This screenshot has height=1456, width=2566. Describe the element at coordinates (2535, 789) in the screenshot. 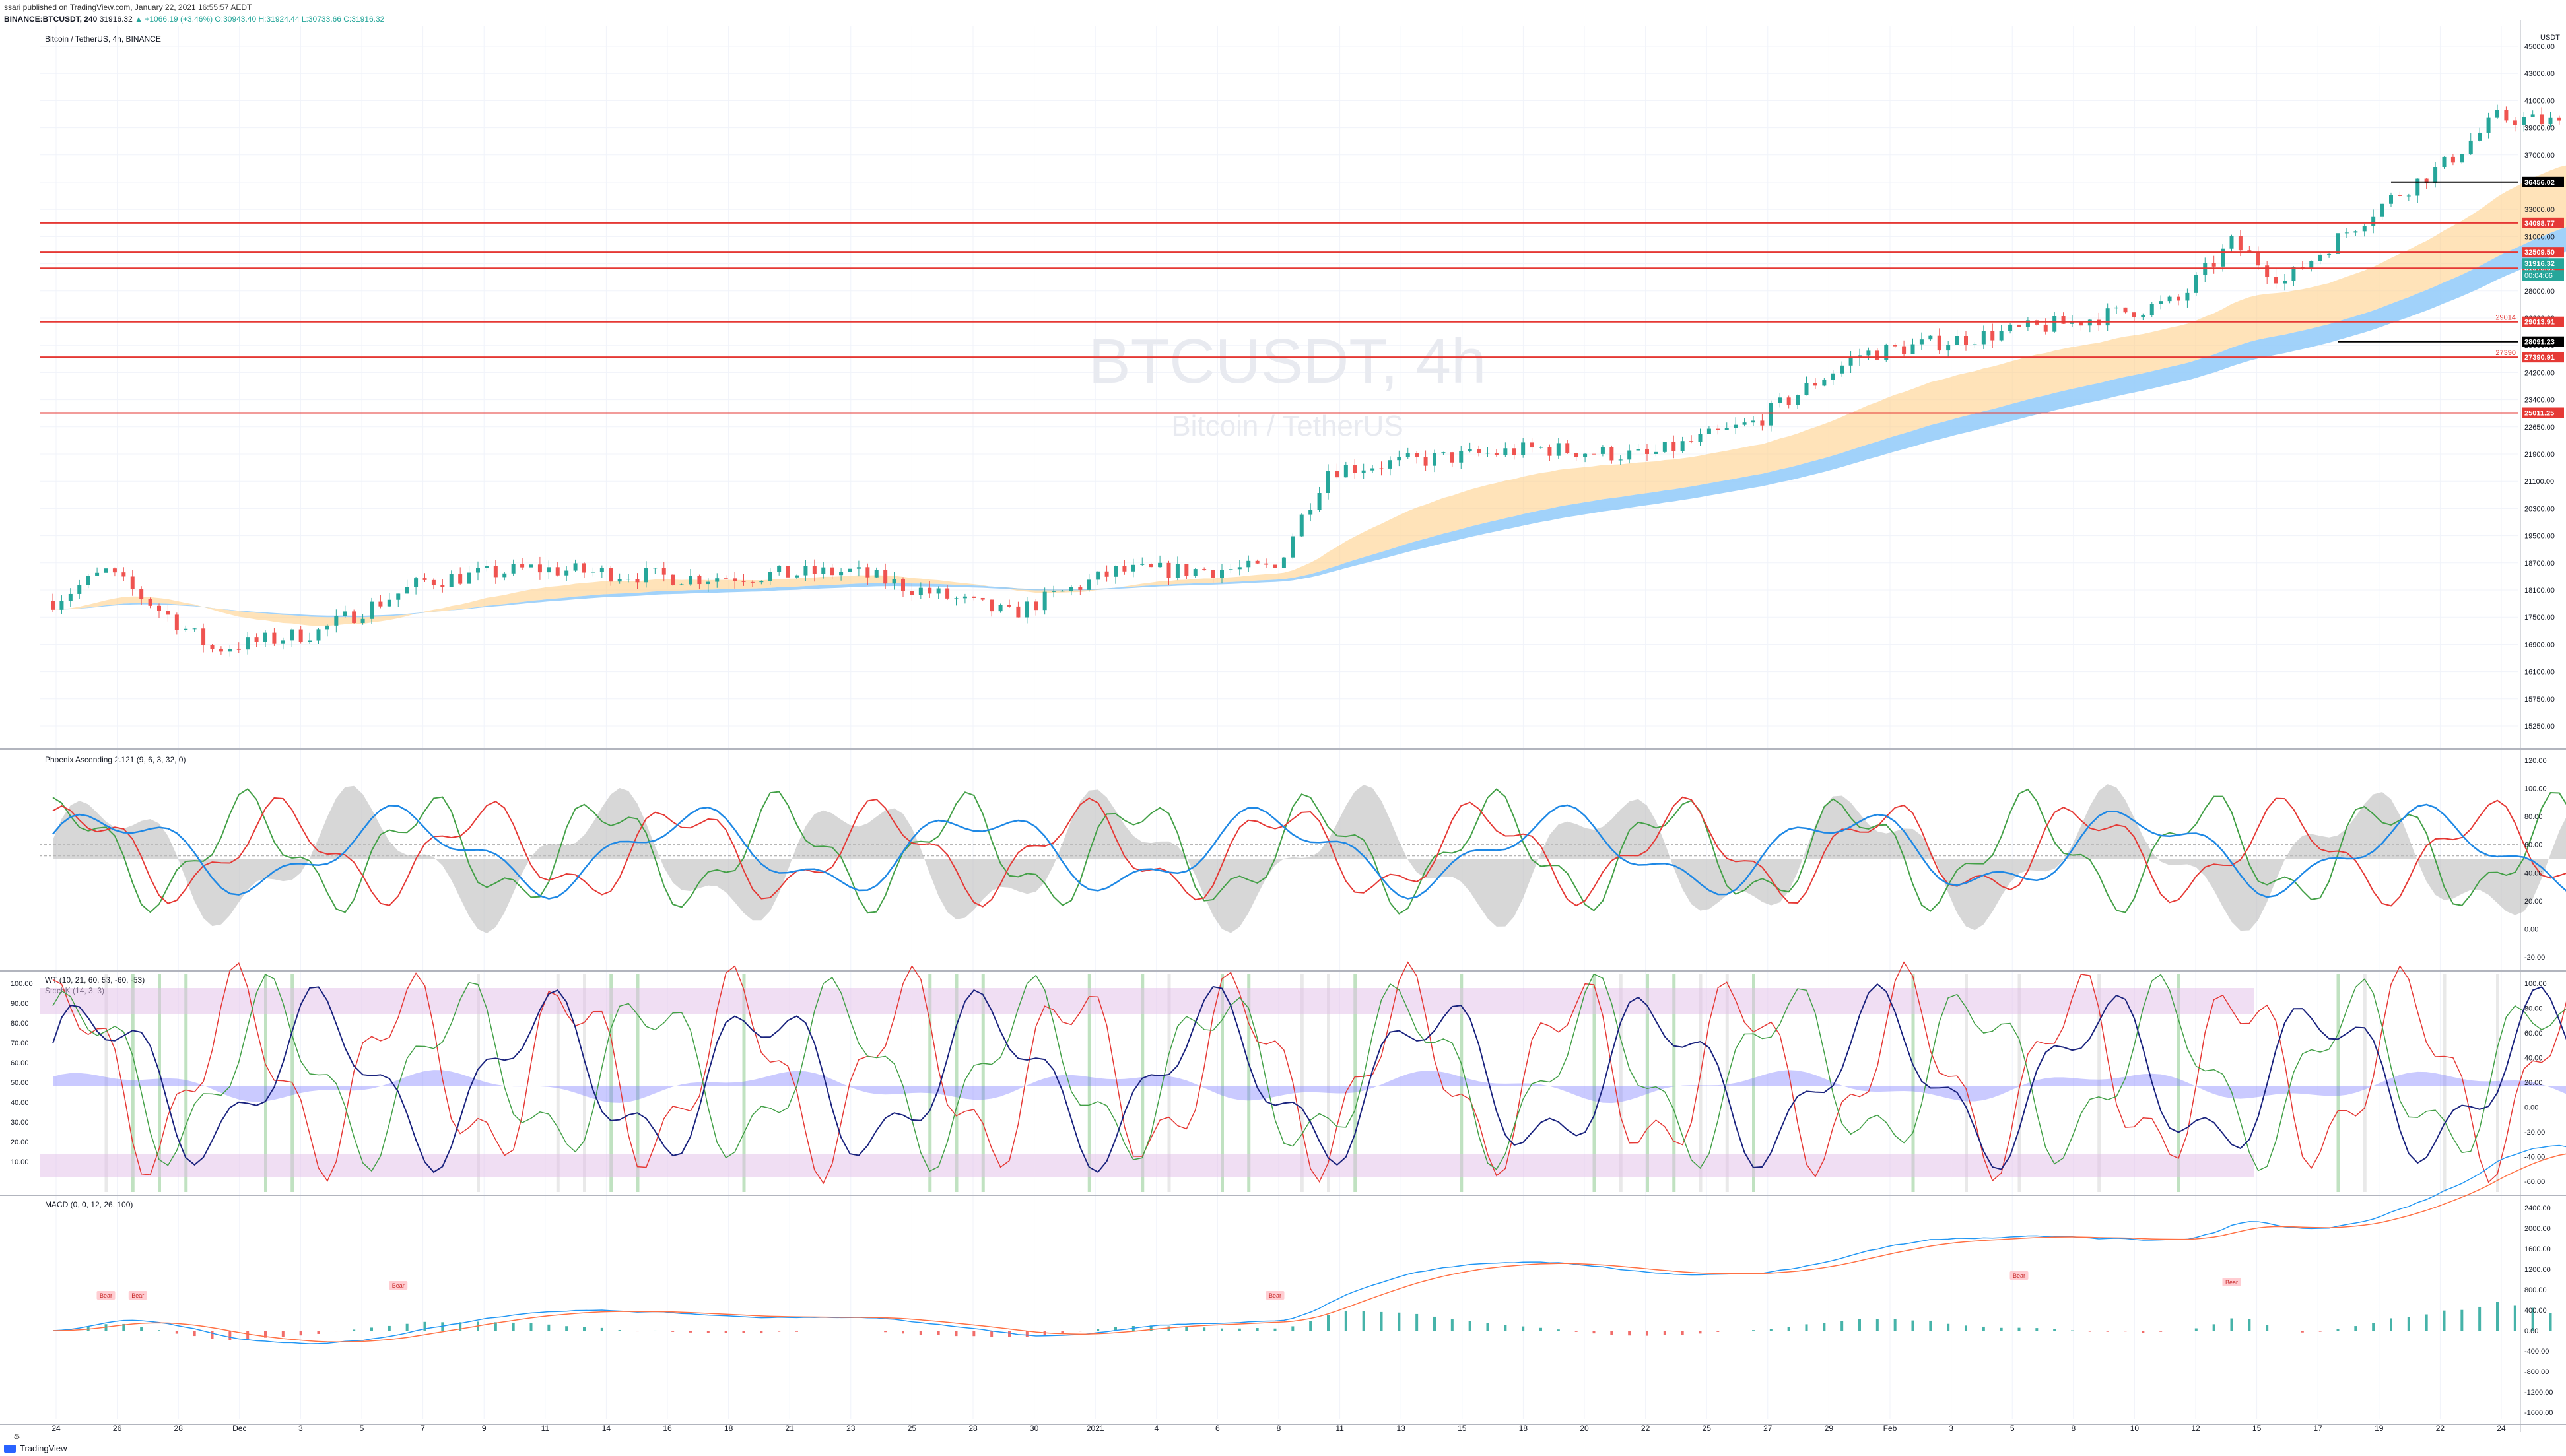

I see `phoenix-tick-1: 100.00` at that location.